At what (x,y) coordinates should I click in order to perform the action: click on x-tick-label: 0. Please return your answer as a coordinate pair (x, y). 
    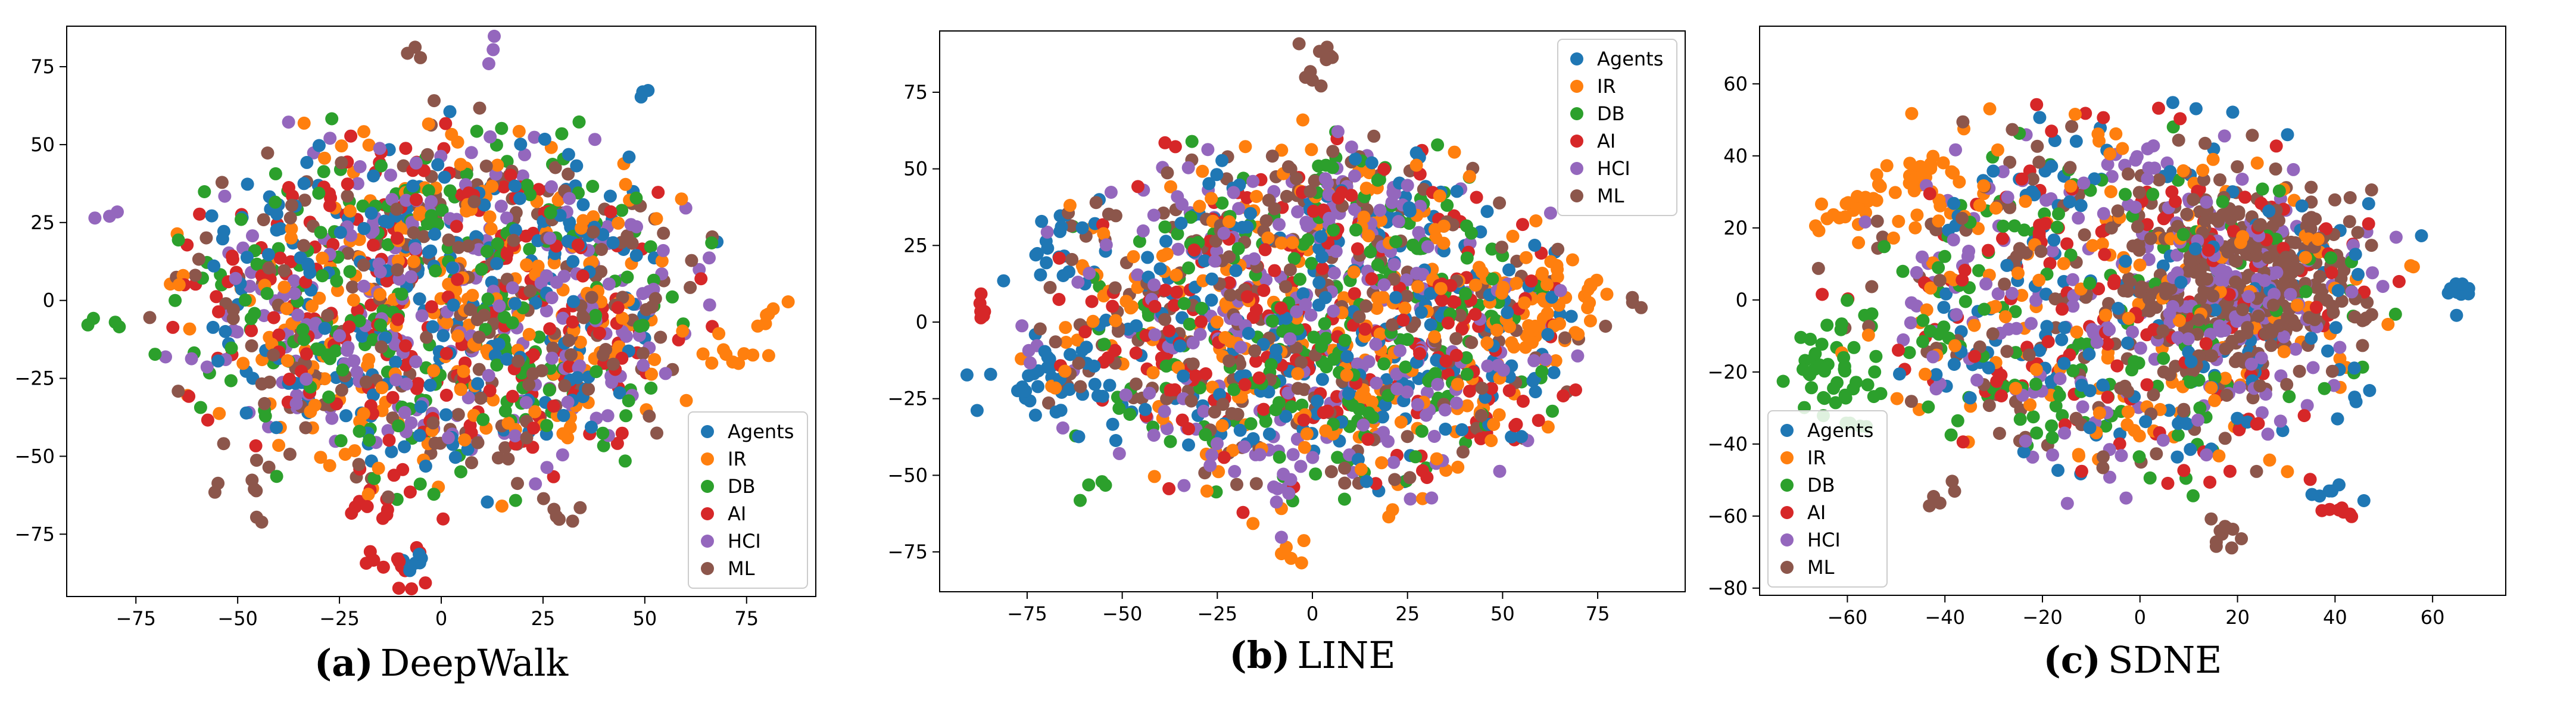
    Looking at the image, I should click on (441, 619).